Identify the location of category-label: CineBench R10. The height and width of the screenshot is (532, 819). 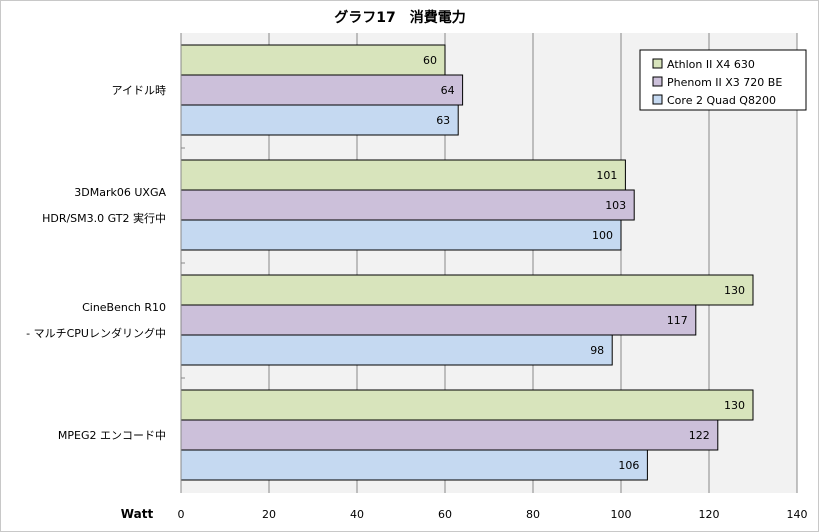
(124, 307).